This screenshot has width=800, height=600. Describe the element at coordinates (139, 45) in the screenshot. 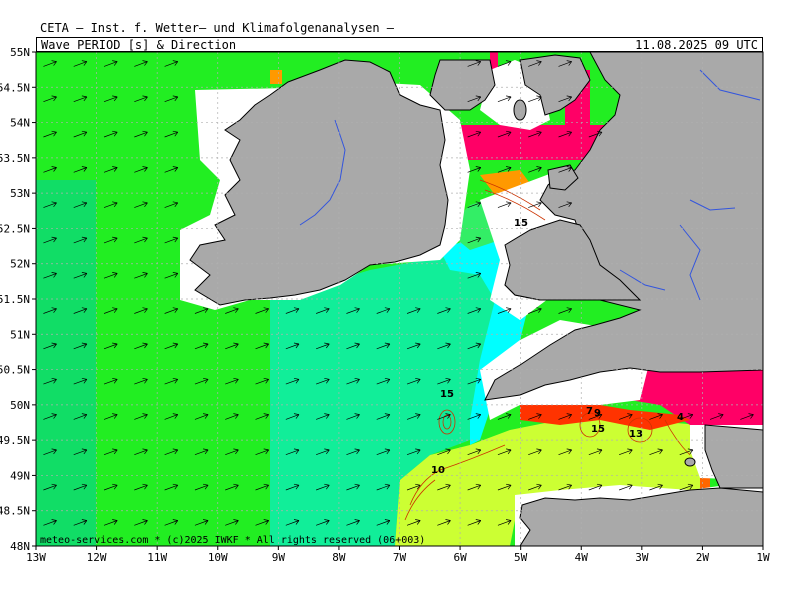

I see `field-name: Wave_PERIOD_[s]_&_Direction` at that location.